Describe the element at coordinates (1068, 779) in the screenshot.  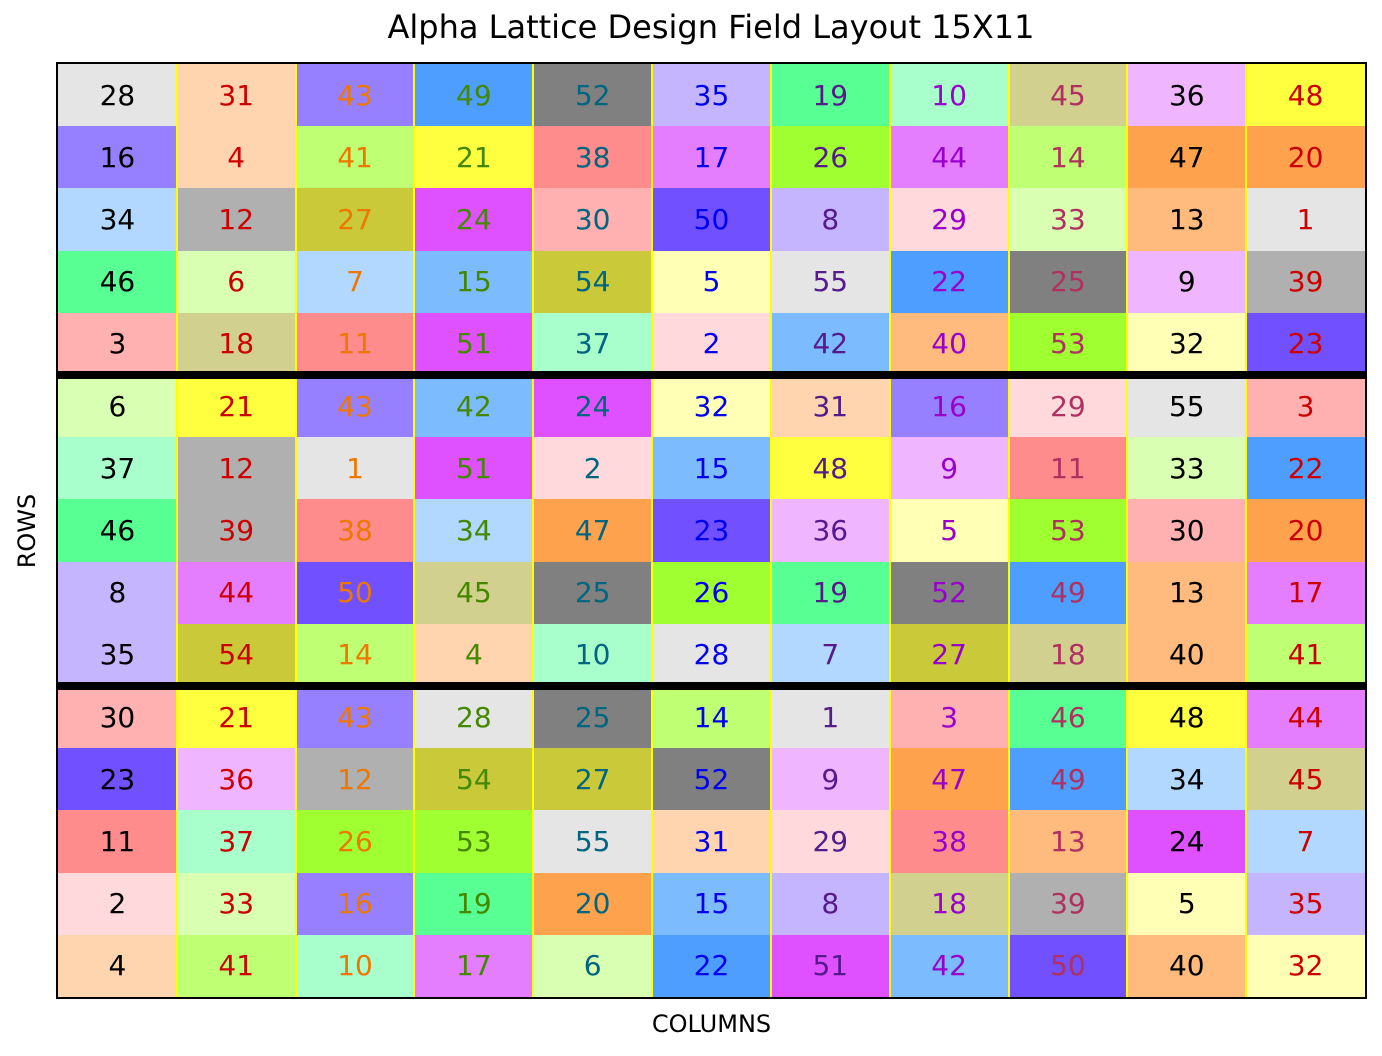
I see `plot-cell: 49` at that location.